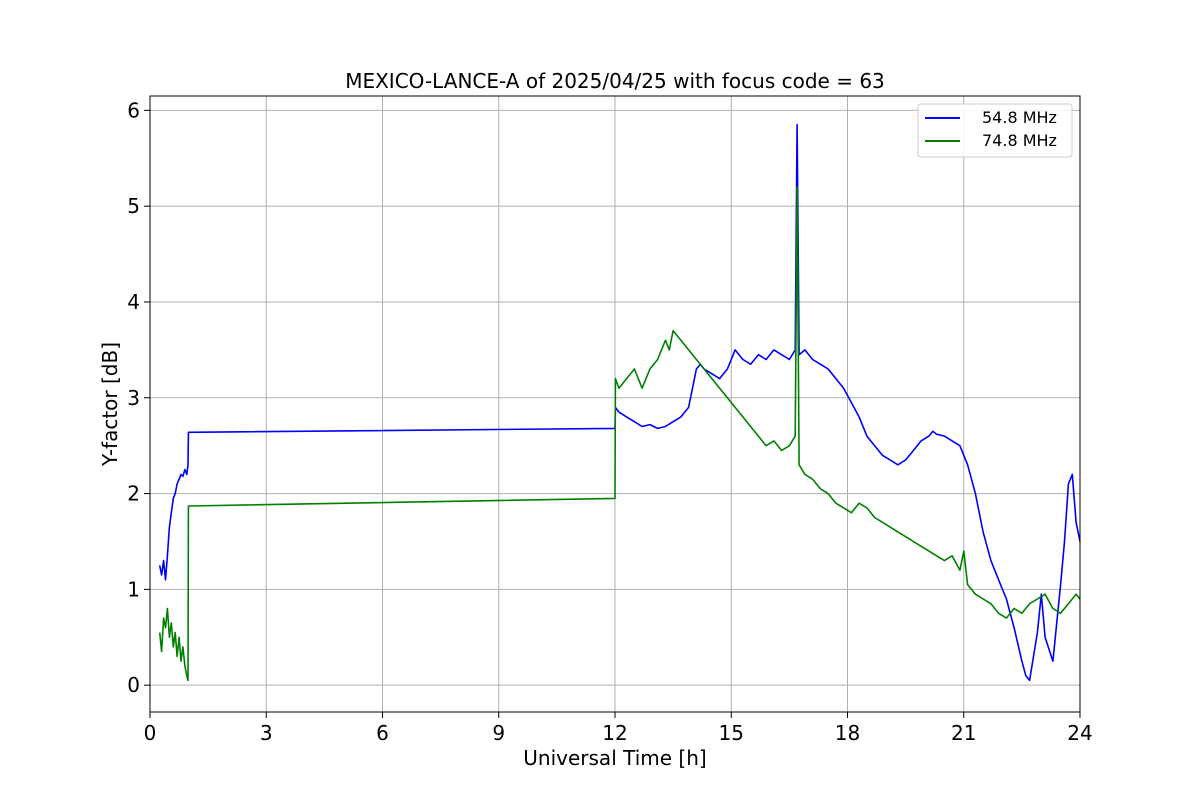  What do you see at coordinates (133, 685) in the screenshot?
I see `y-tick-label: 0` at bounding box center [133, 685].